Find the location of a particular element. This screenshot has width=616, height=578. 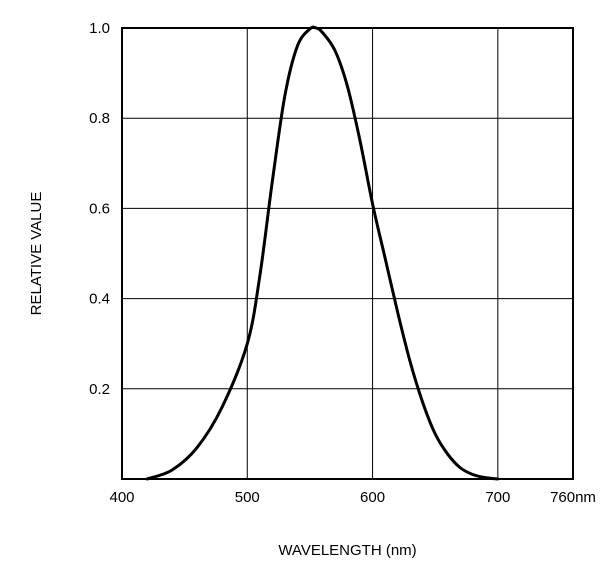

y-tick-label: 0.6 is located at coordinates (99, 208).